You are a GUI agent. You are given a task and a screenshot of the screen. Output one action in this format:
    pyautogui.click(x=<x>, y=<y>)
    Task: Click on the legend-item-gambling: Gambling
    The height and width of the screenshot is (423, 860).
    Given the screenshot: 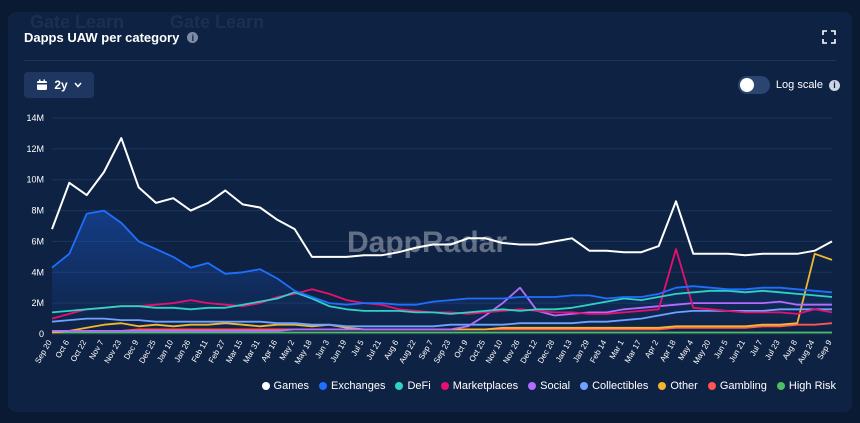 What is the action you would take?
    pyautogui.click(x=737, y=386)
    